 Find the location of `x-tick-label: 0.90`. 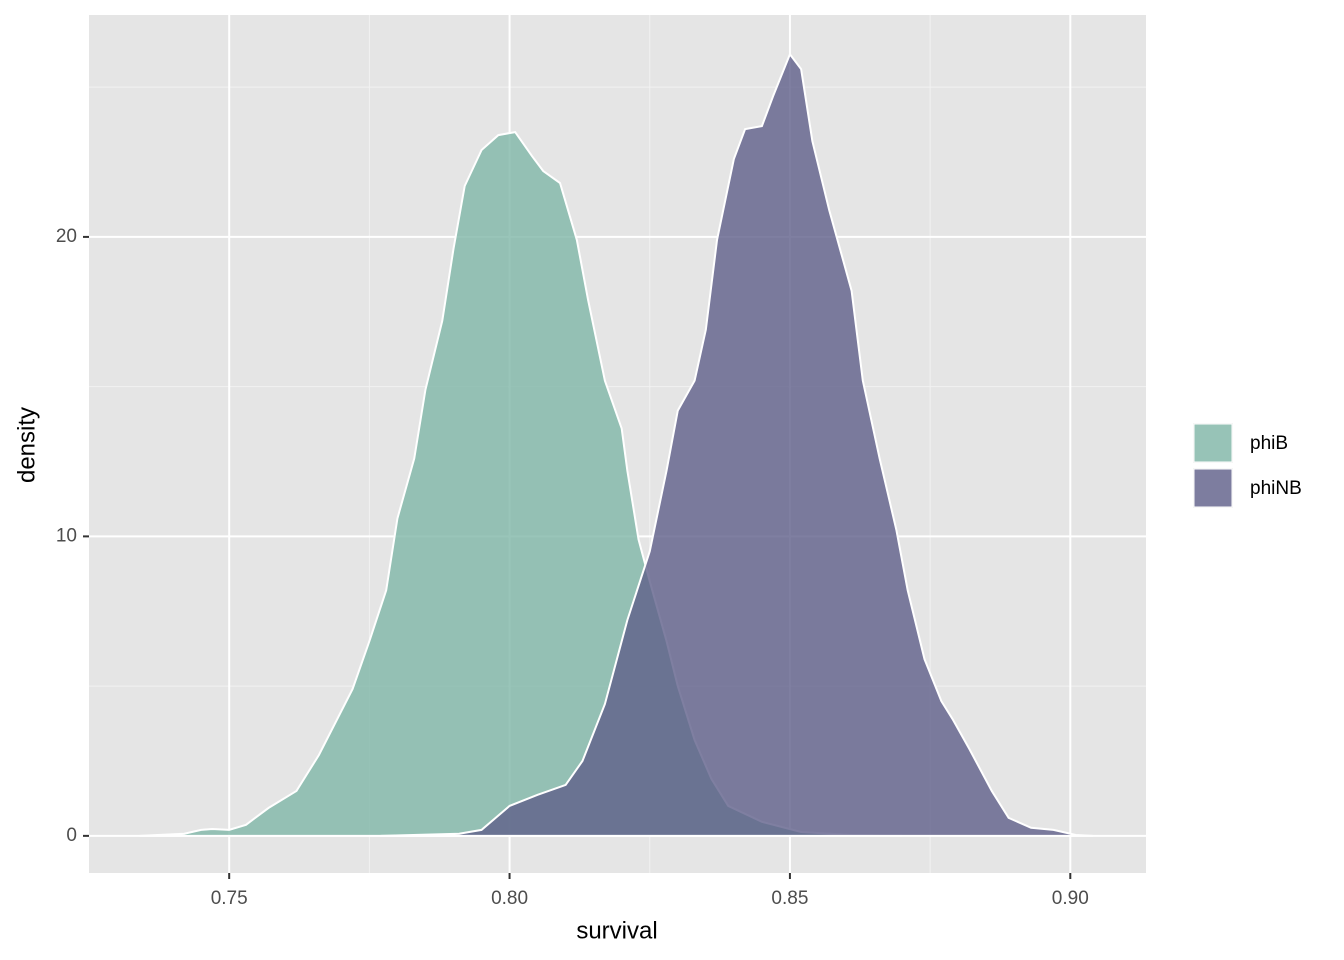

x-tick-label: 0.90 is located at coordinates (1070, 898).